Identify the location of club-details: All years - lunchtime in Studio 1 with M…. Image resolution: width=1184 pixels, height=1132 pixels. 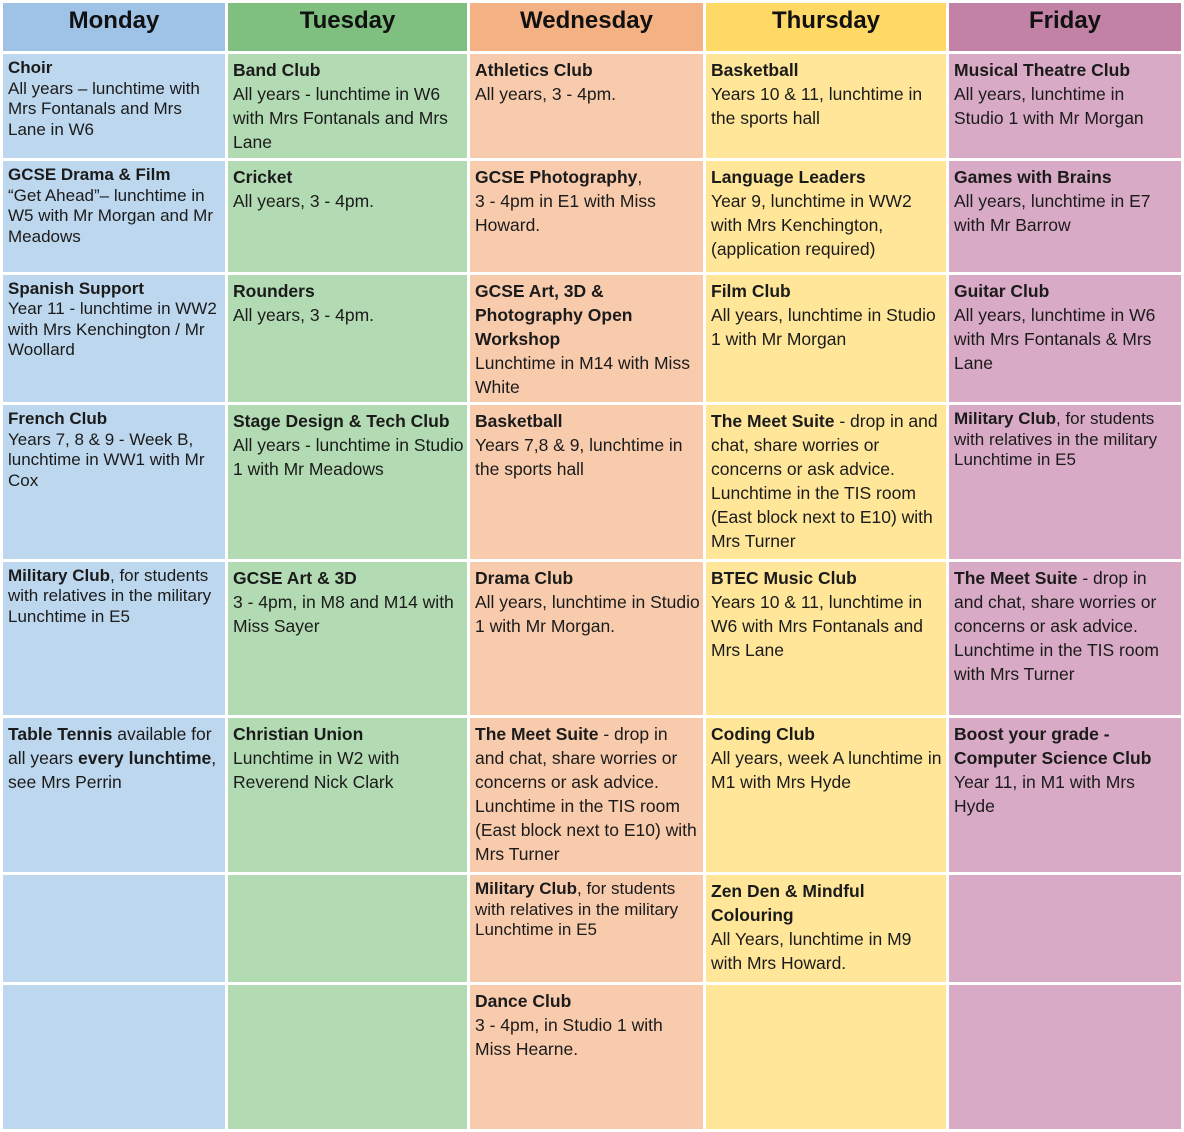
(348, 457).